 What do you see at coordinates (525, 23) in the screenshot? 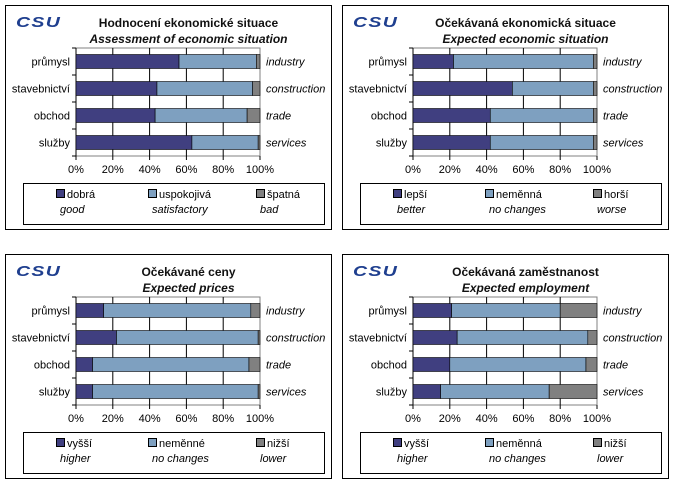
I see `chart-title: Očekávaná ekonomická situace` at bounding box center [525, 23].